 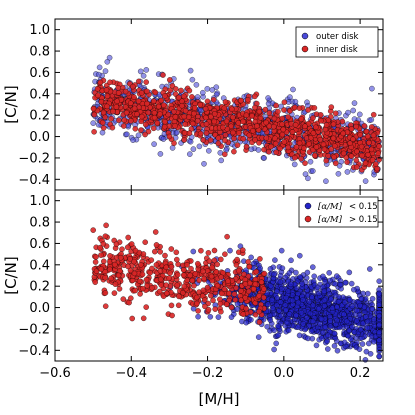 I want to click on top-legend: outer disk inner disk, so click(x=337, y=42).